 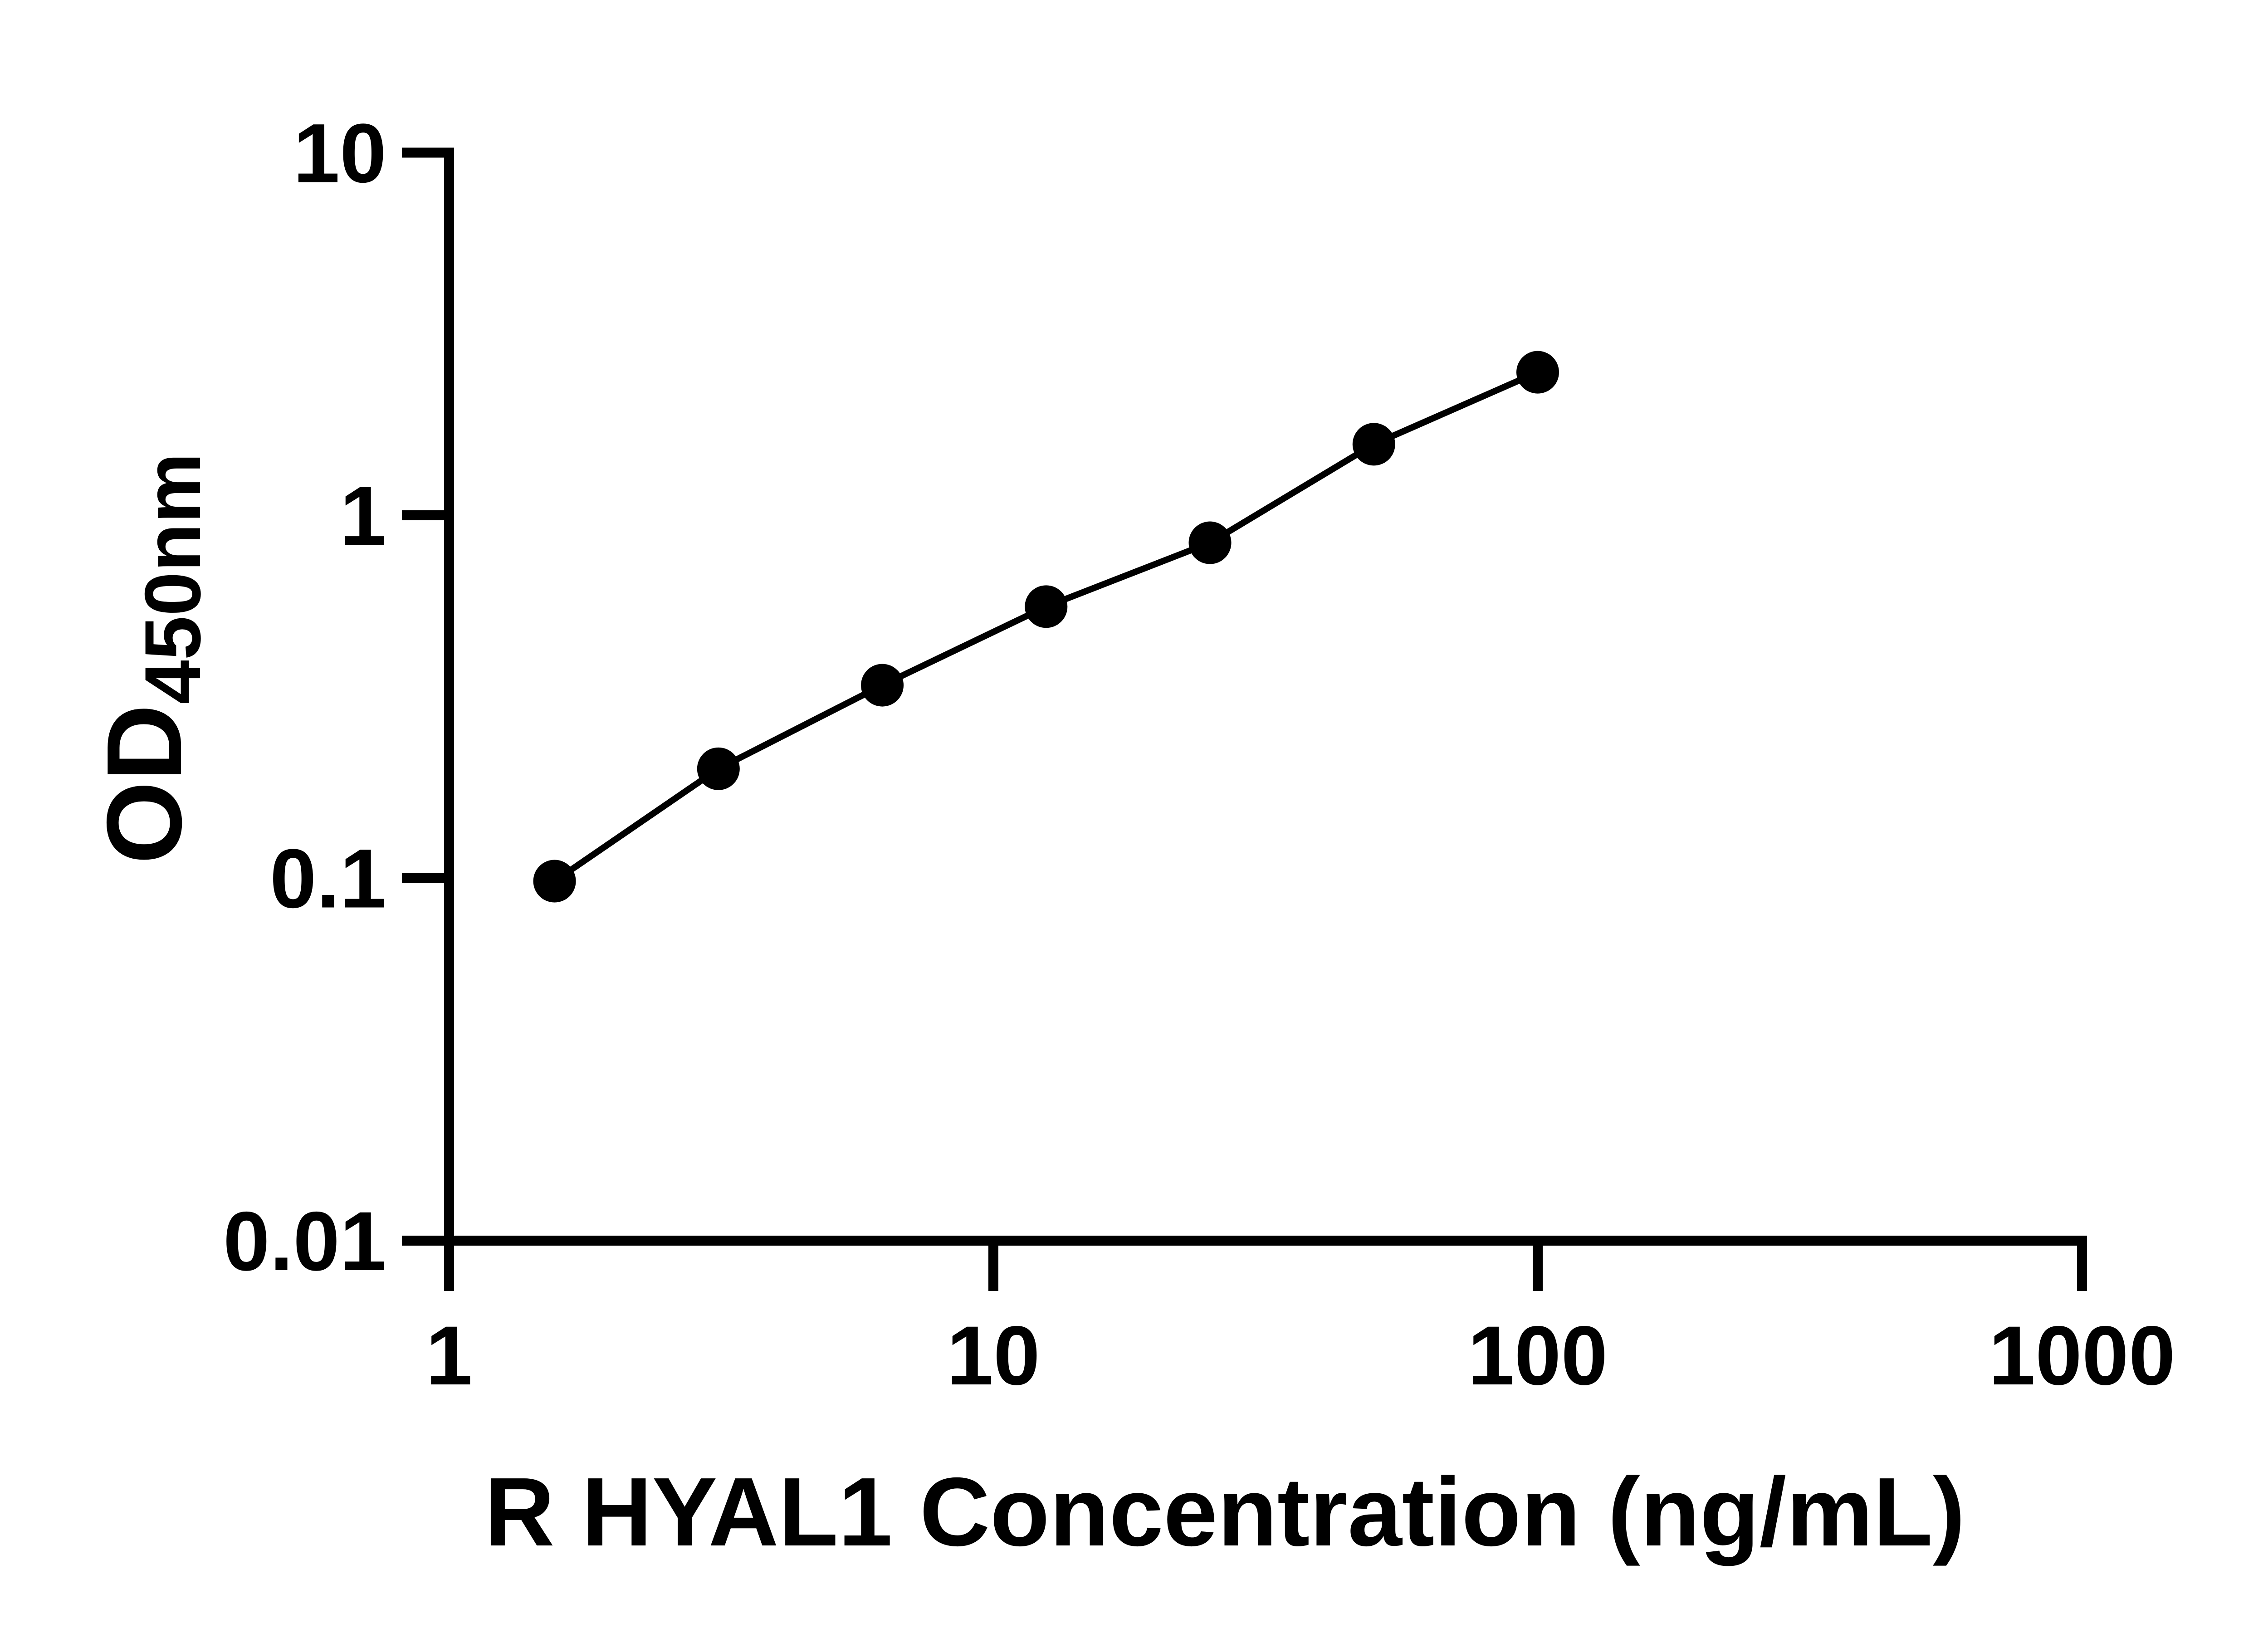 I want to click on x-tick-label-1000: 1000, so click(x=2082, y=1356).